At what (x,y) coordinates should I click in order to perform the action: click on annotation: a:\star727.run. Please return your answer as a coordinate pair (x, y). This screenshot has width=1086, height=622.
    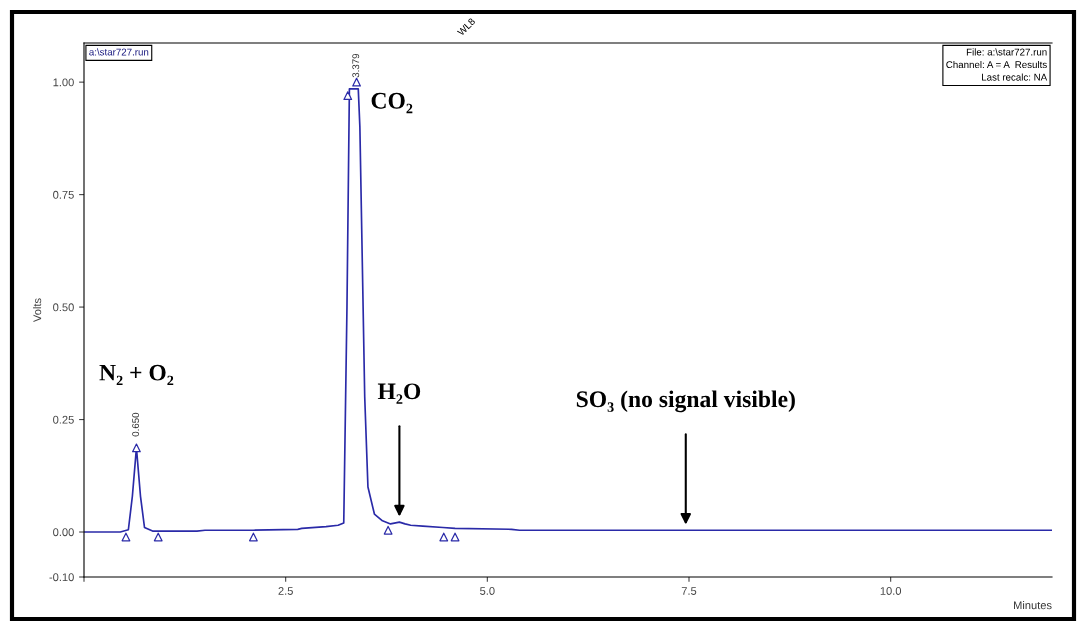
    Looking at the image, I should click on (119, 52).